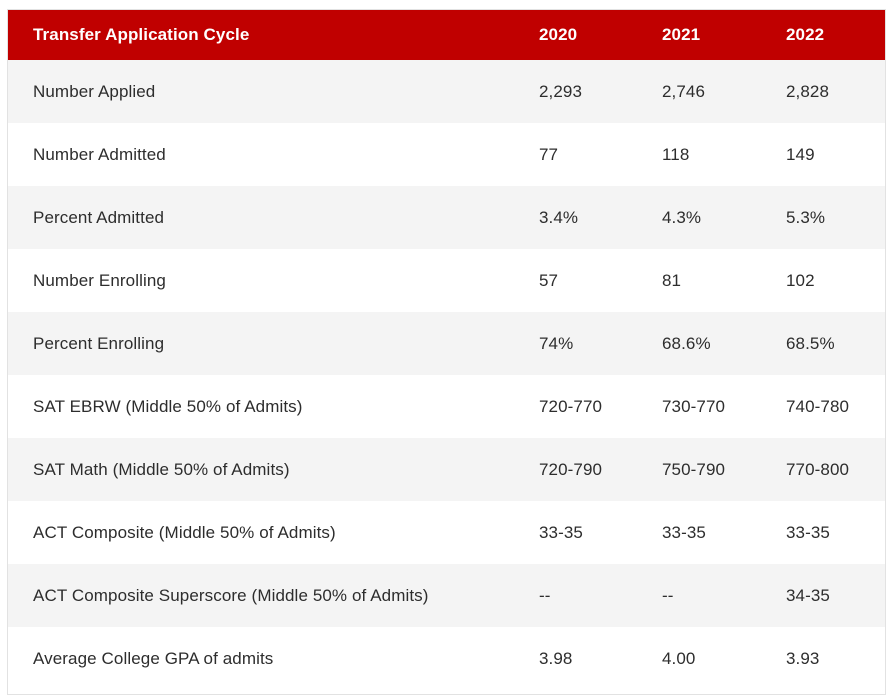 The height and width of the screenshot is (700, 895). Describe the element at coordinates (161, 469) in the screenshot. I see `row-label: SAT Math (Middle 50% of Admits)` at that location.